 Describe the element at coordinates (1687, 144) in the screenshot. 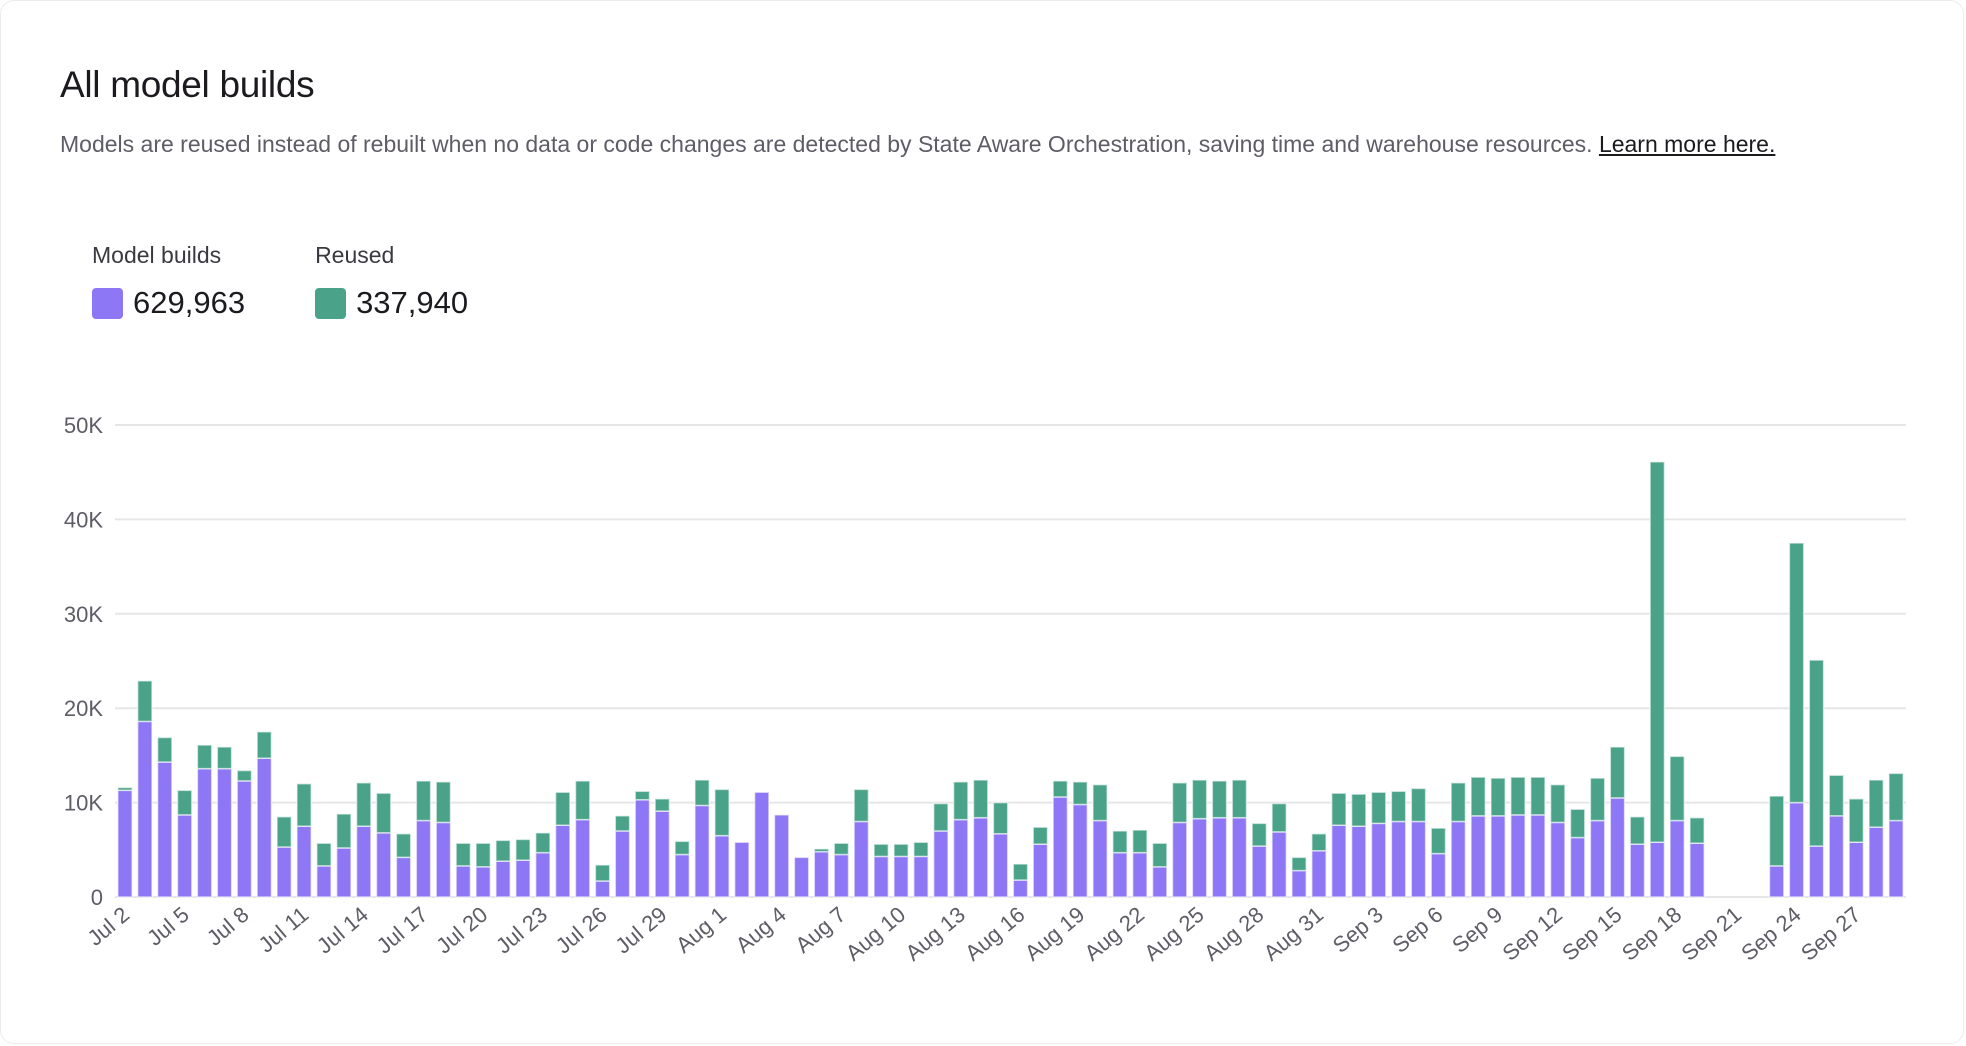

I see `learn-more-link: Learn more here.` at that location.